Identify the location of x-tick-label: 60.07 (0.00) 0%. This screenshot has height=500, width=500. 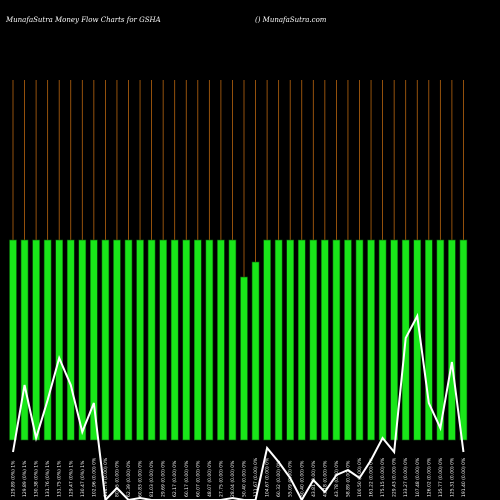
(198, 478).